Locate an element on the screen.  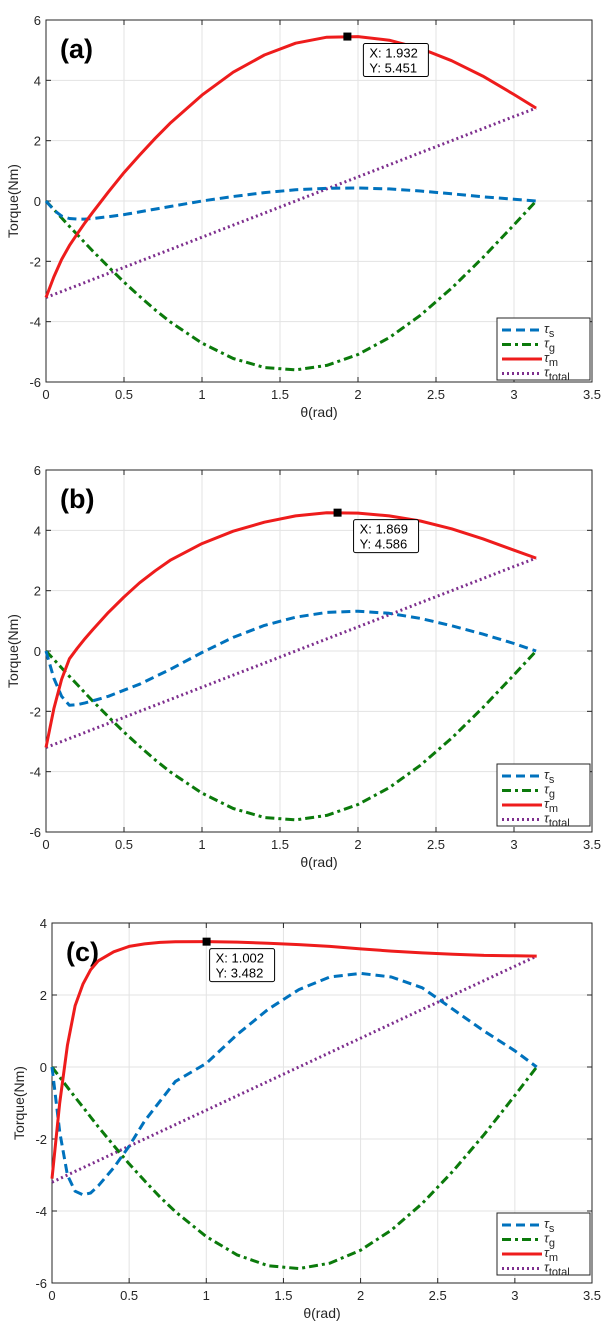
datatip-marker is located at coordinates (347, 36).